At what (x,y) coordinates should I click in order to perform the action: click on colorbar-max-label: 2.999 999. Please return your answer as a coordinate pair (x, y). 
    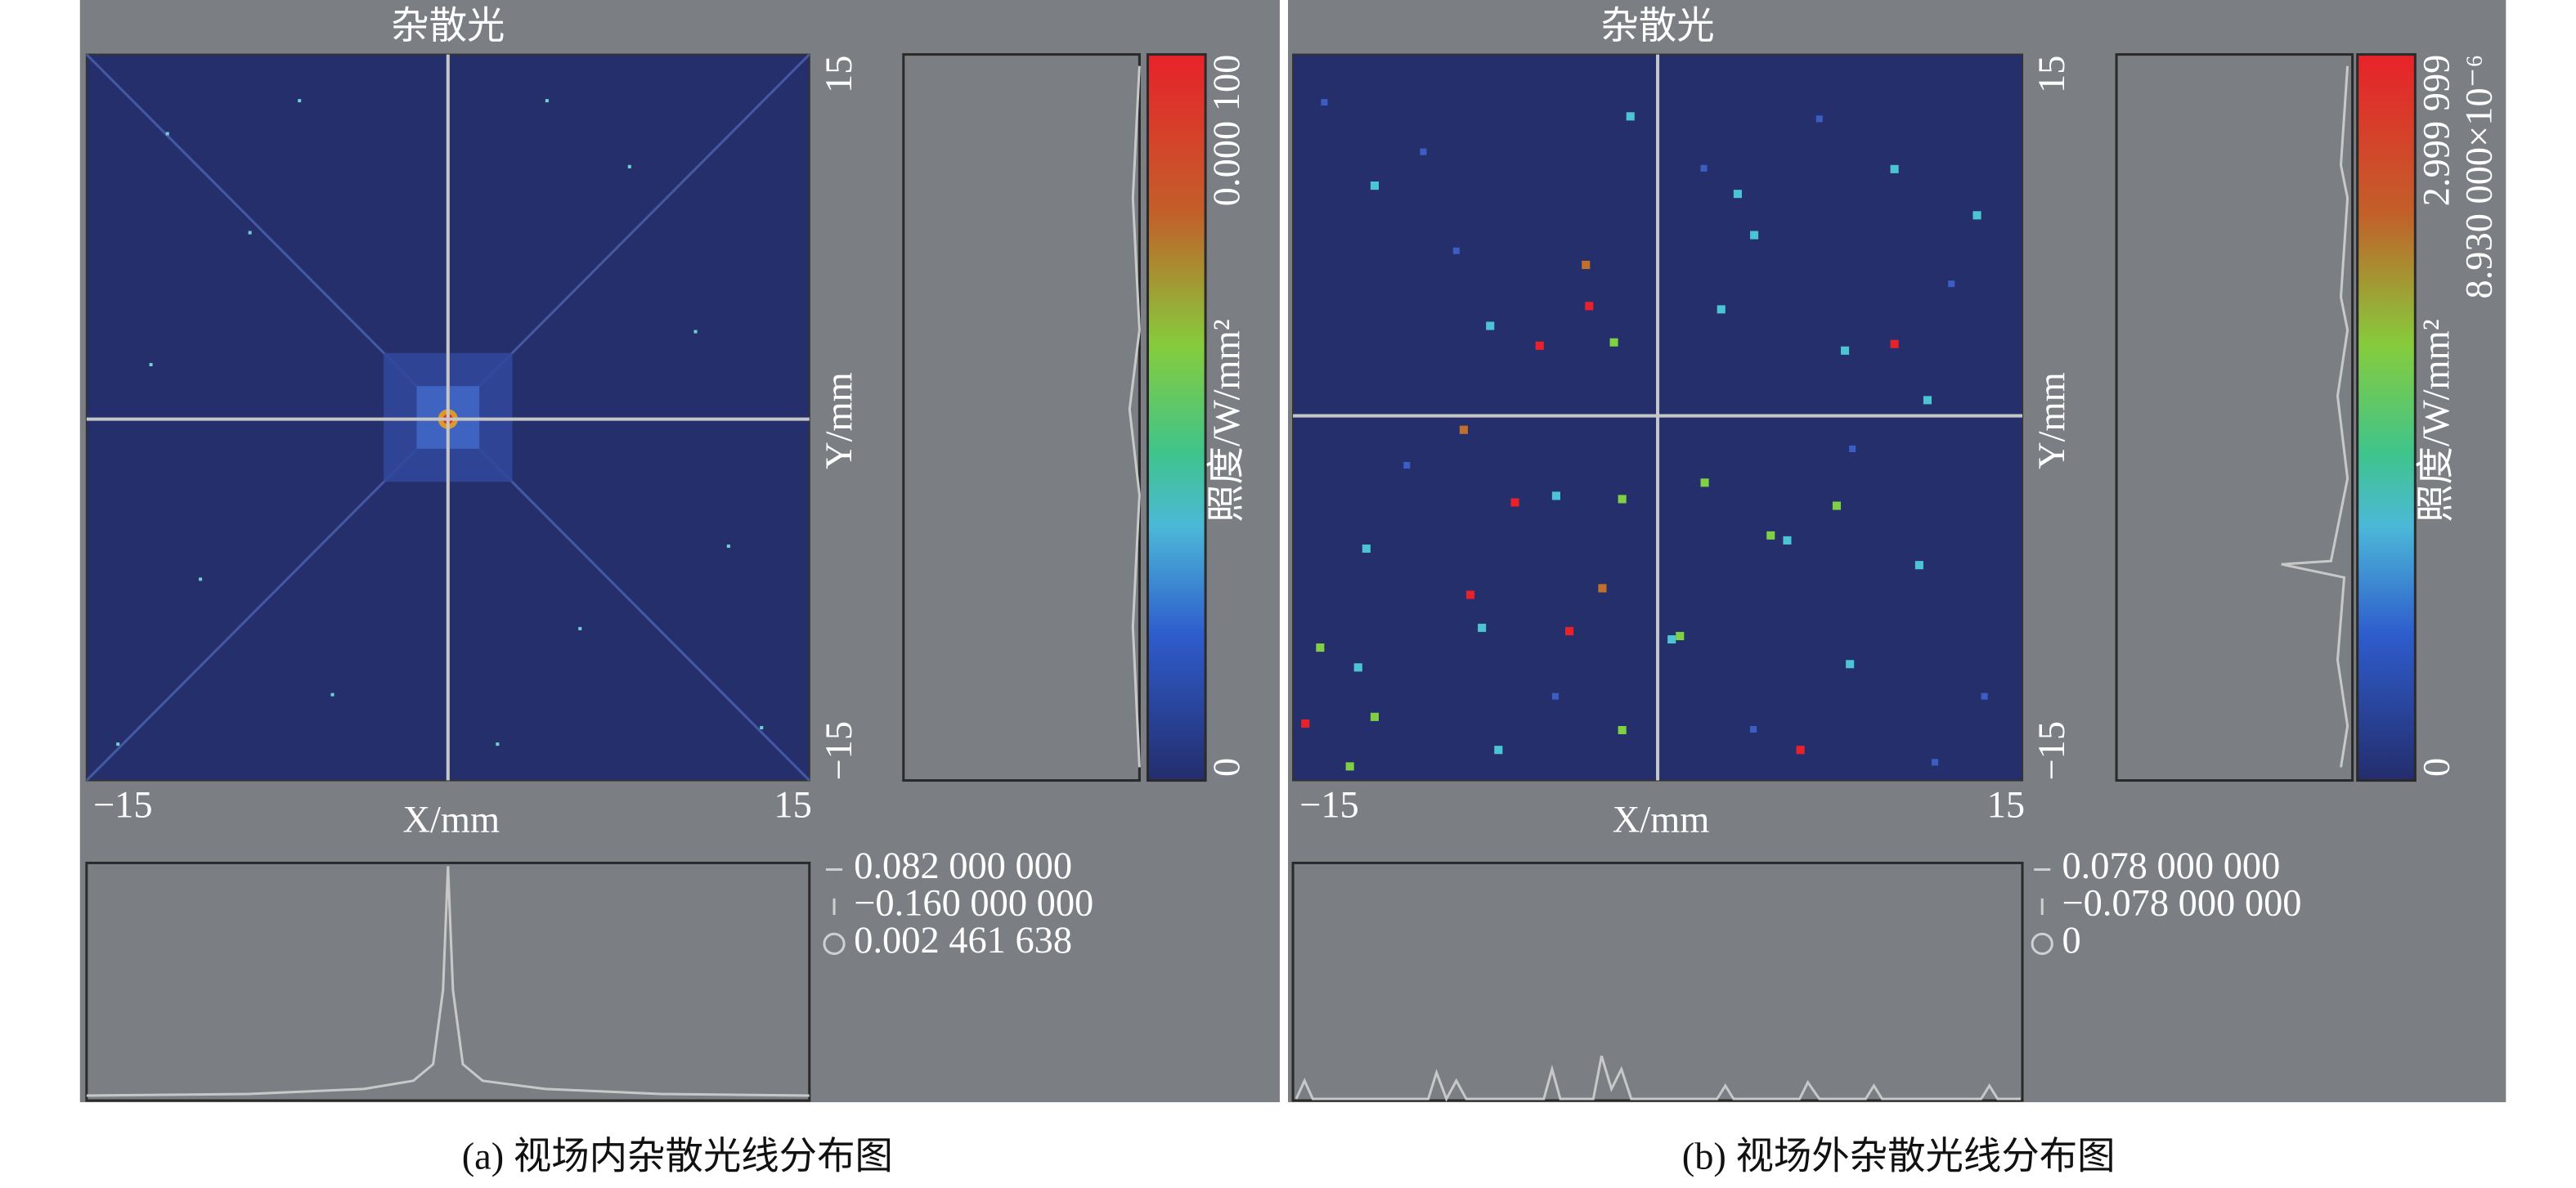
    Looking at the image, I should click on (2436, 131).